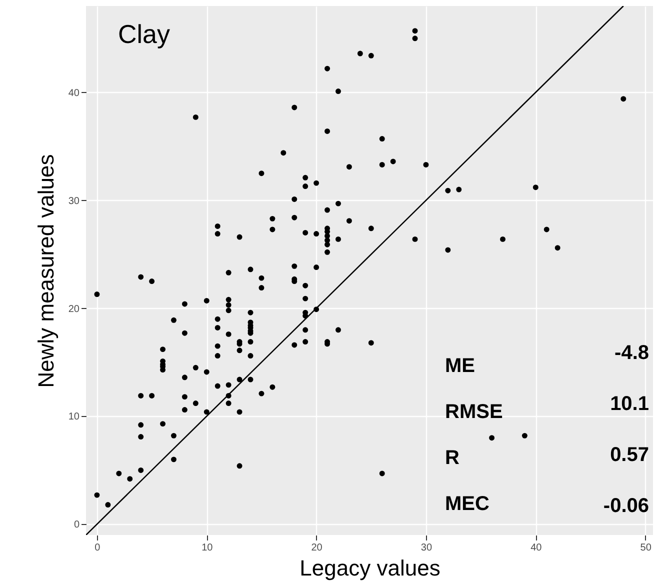 The height and width of the screenshot is (584, 656). Describe the element at coordinates (426, 548) in the screenshot. I see `x-tick-label: 30` at that location.